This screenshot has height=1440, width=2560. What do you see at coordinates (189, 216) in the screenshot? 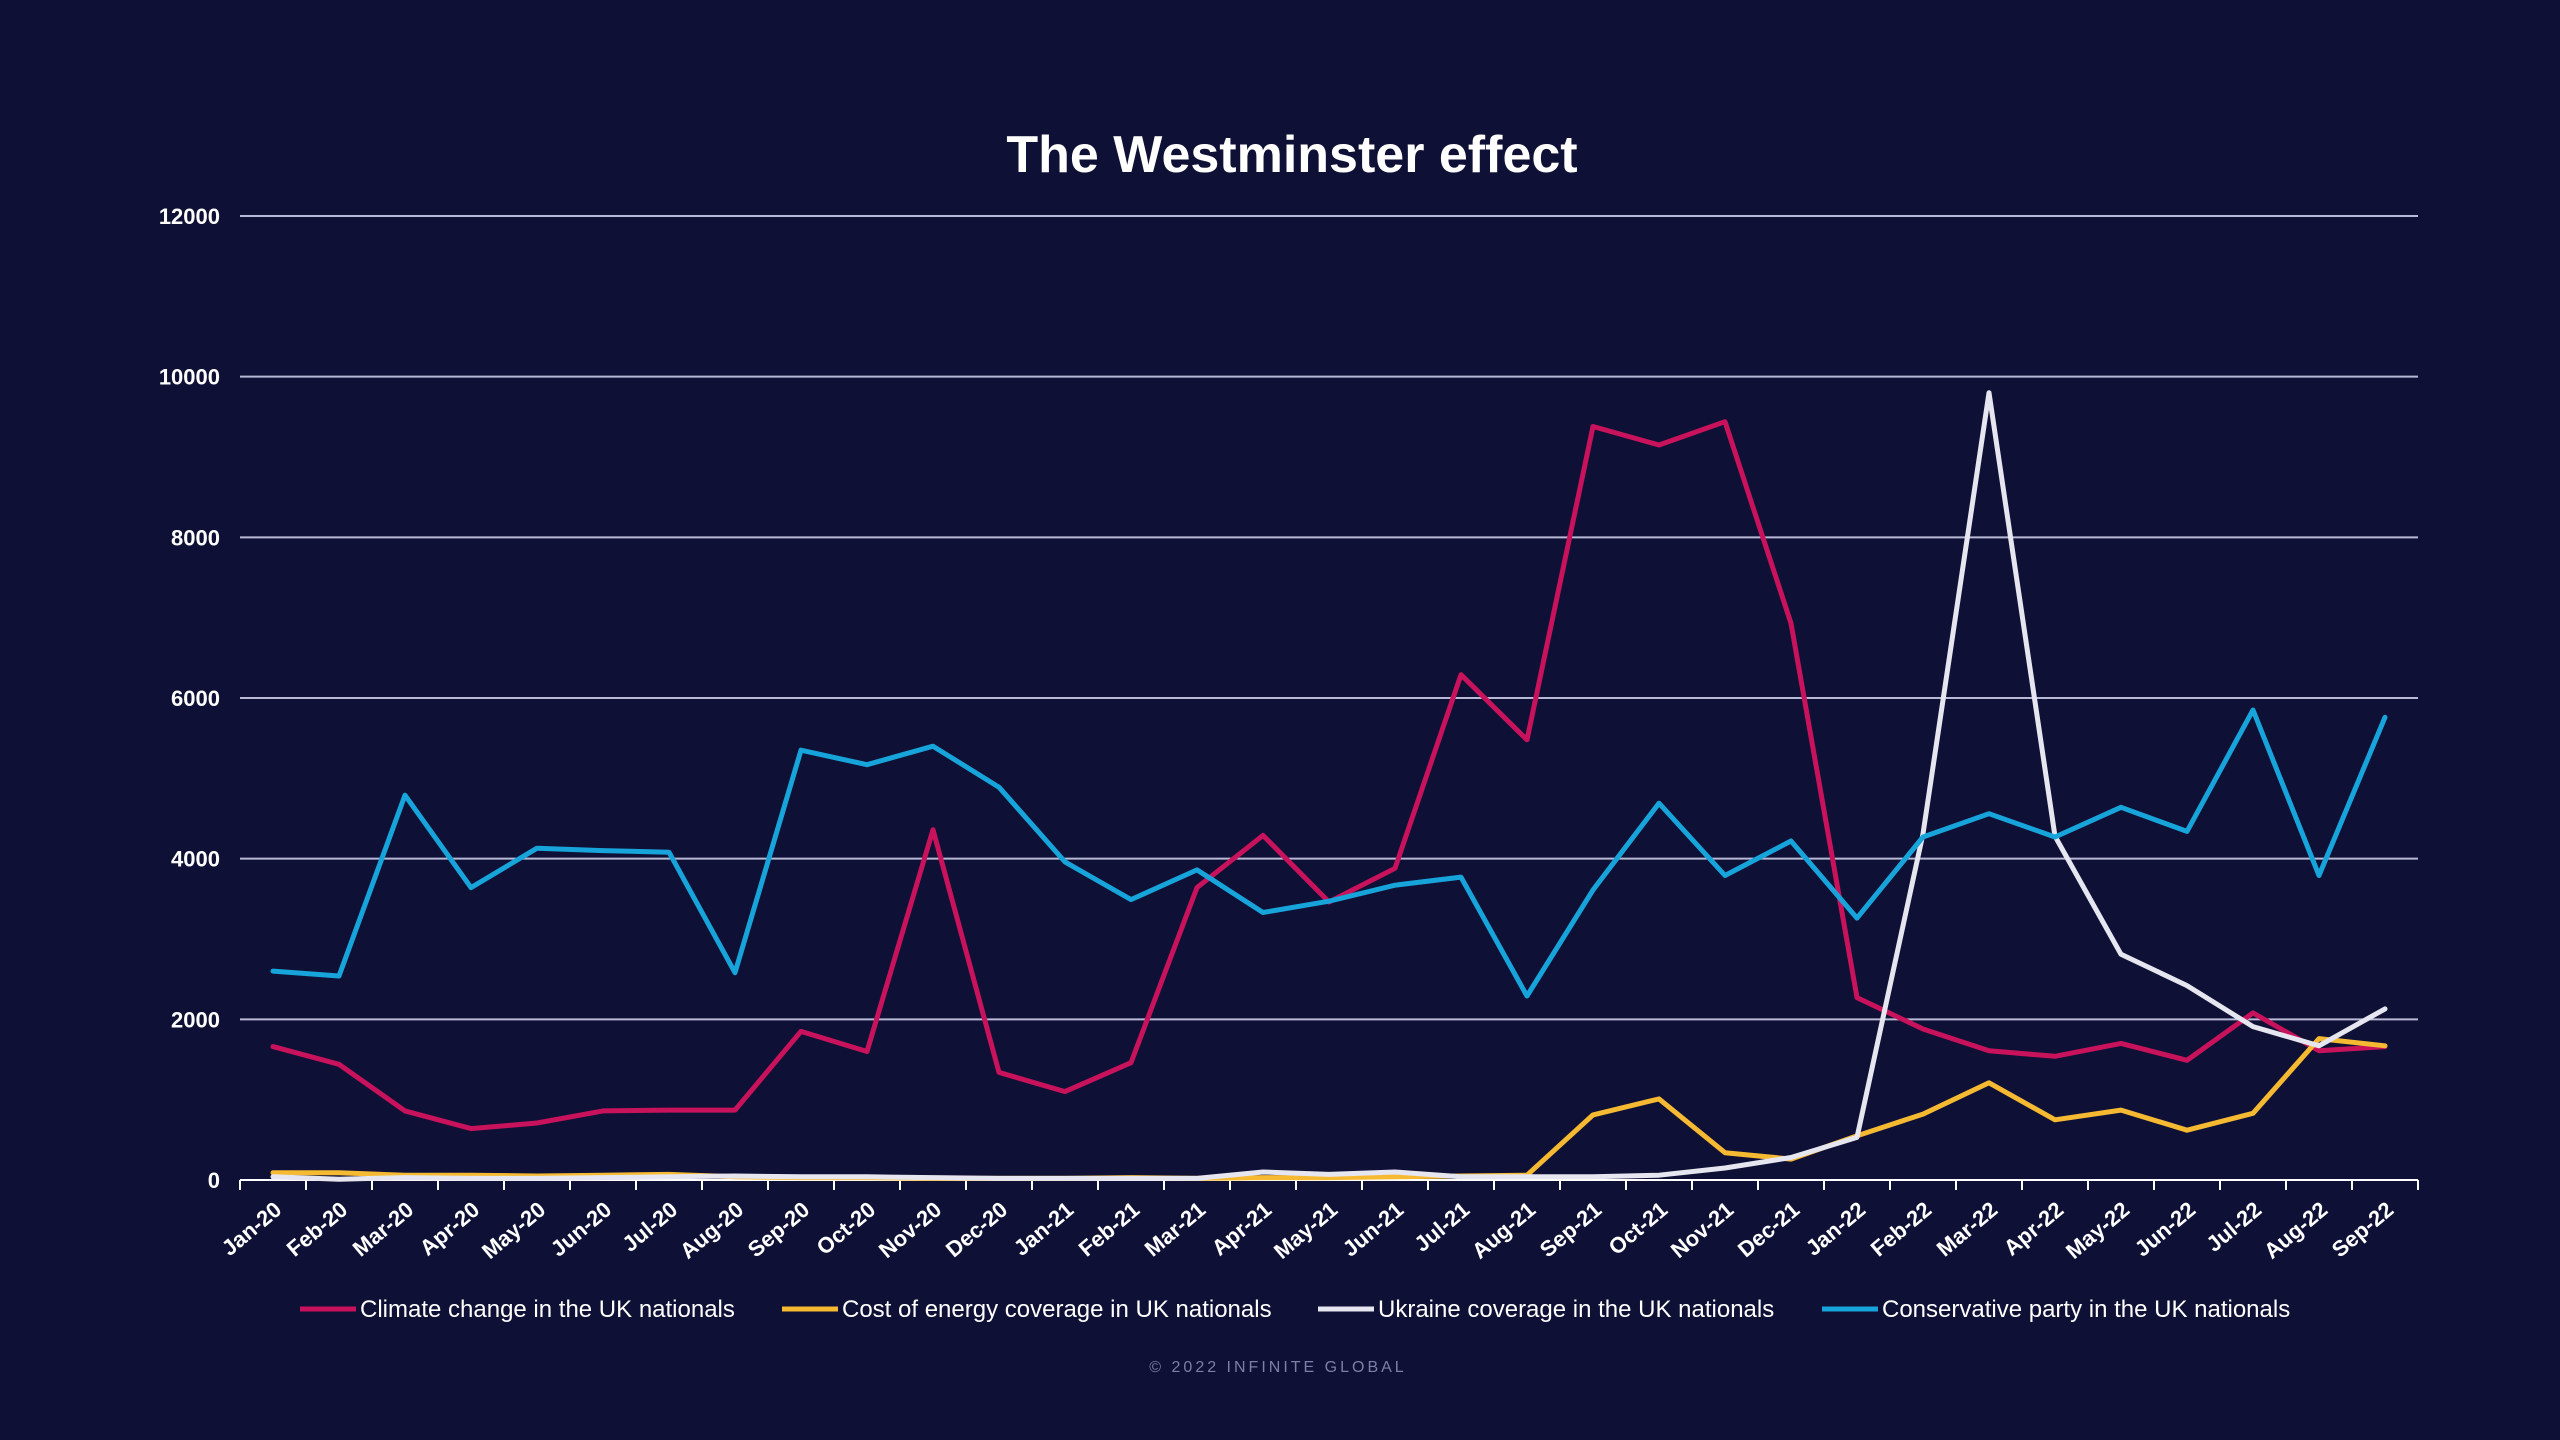
I see `y-tick-label: 12000` at bounding box center [189, 216].